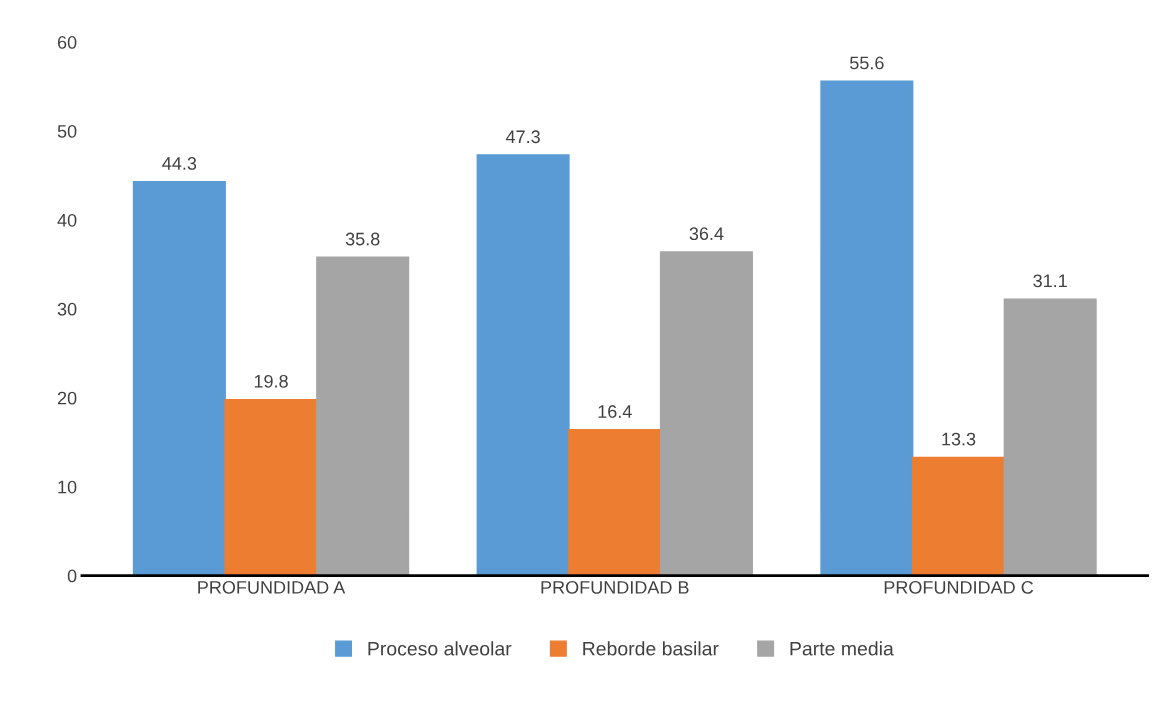  I want to click on legend-label: Reborde basilar, so click(651, 648).